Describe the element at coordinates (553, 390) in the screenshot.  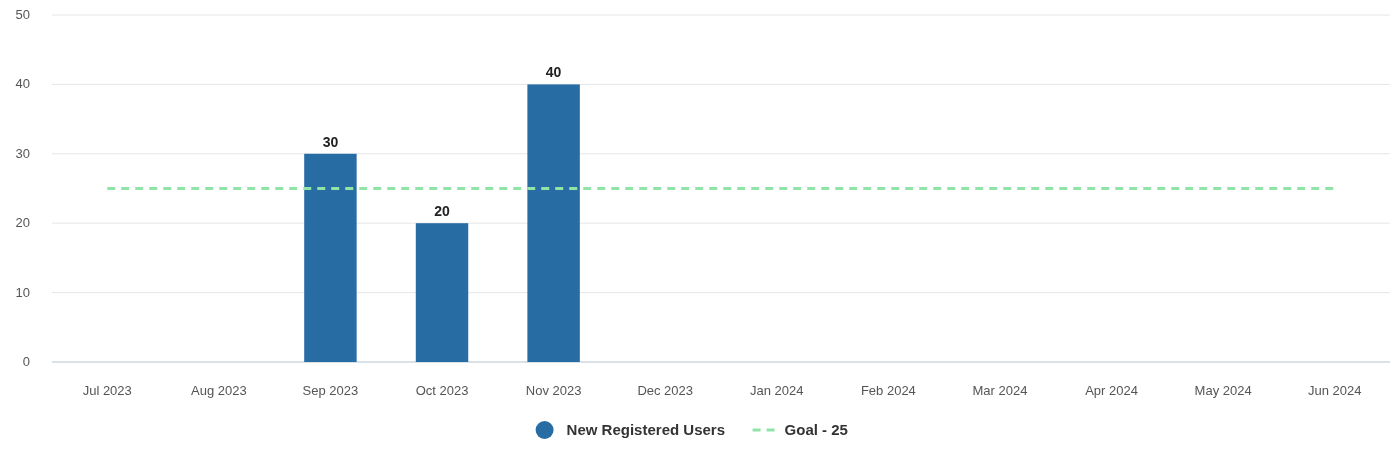
I see `x-tick-label: Nov 2023` at that location.